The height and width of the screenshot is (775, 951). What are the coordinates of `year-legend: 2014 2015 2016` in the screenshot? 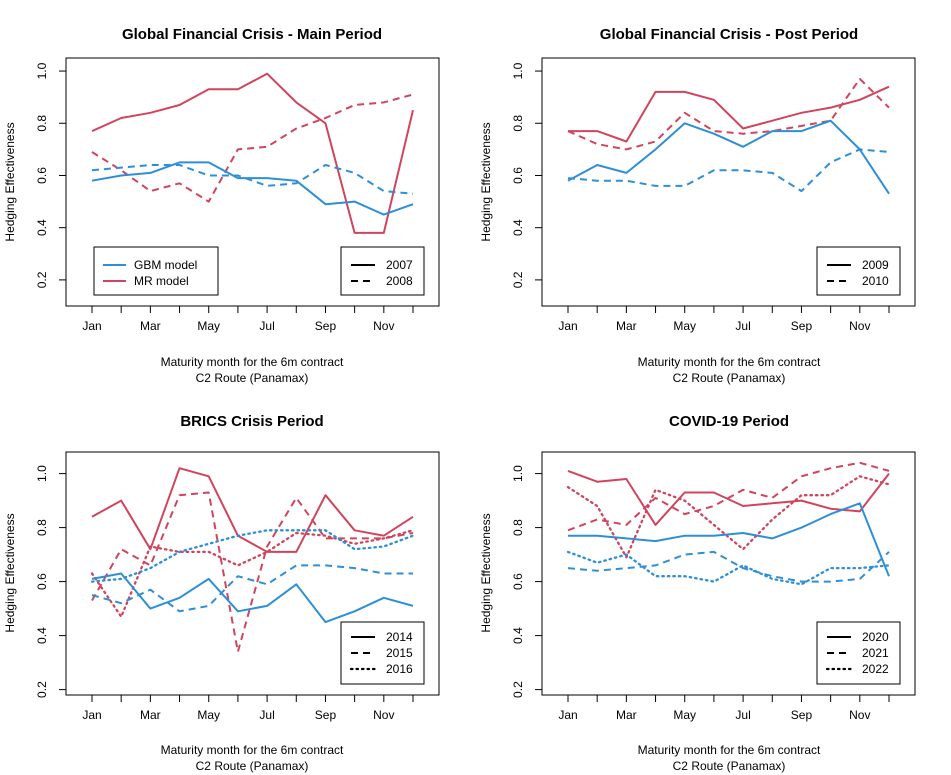 It's located at (382, 653).